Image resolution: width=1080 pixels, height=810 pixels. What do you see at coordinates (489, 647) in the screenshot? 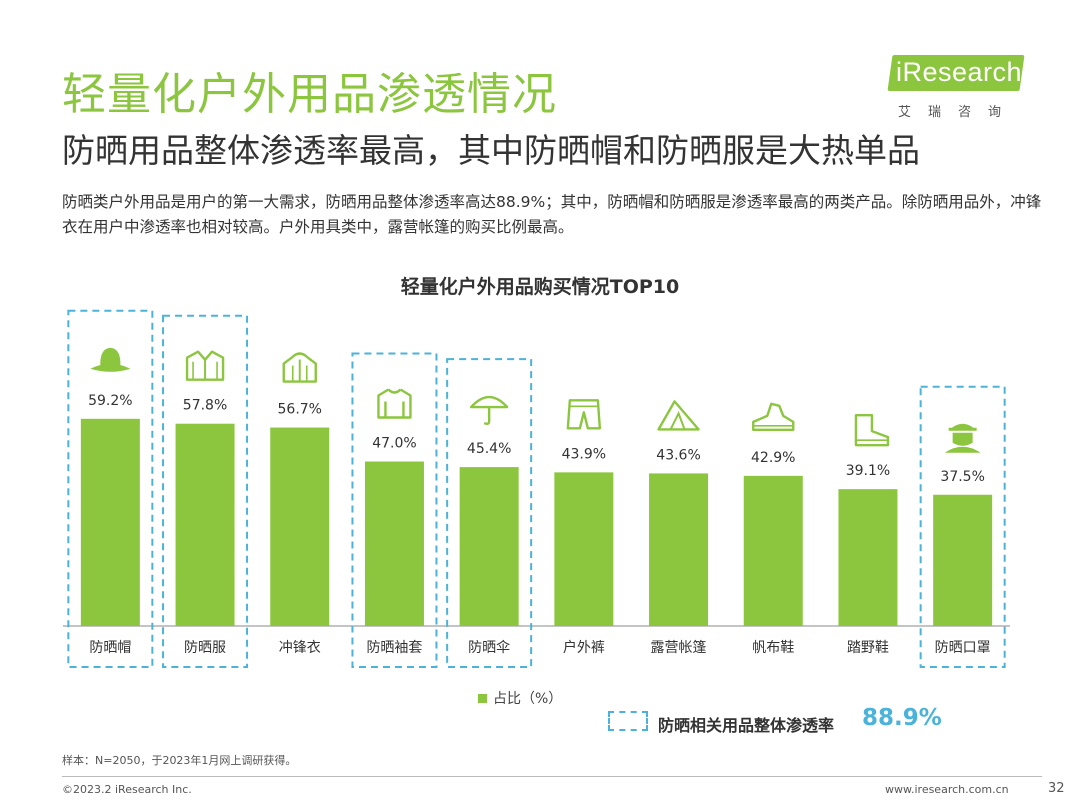
I see `category-label: 防晒伞` at bounding box center [489, 647].